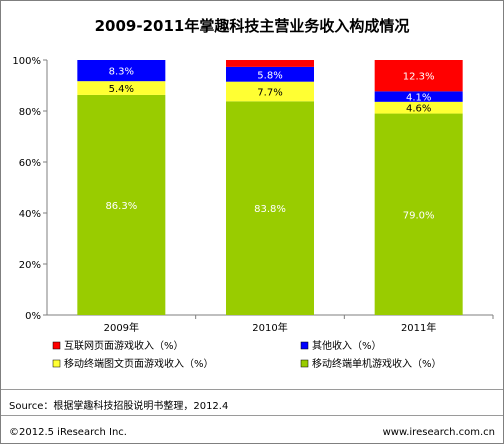 Image resolution: width=504 pixels, height=444 pixels. I want to click on chart-title: 2009-2011年掌趣科技主营业务收入构成情况, so click(252, 26).